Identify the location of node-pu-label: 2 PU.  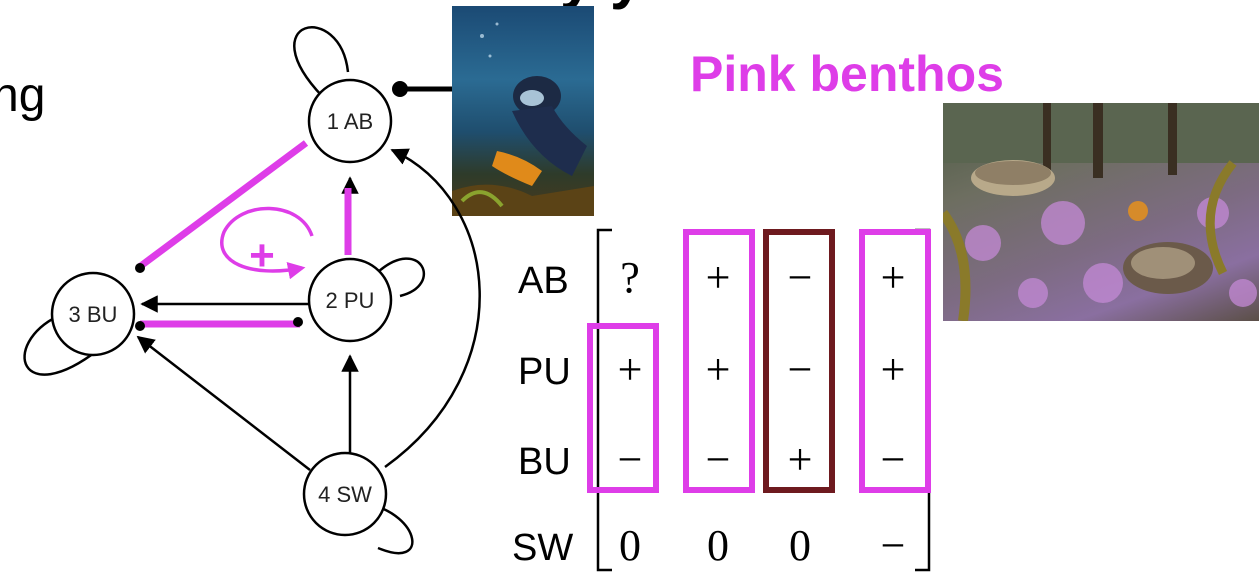
(350, 300).